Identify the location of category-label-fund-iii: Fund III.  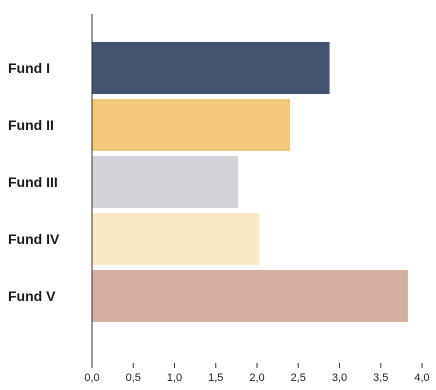
(33, 182).